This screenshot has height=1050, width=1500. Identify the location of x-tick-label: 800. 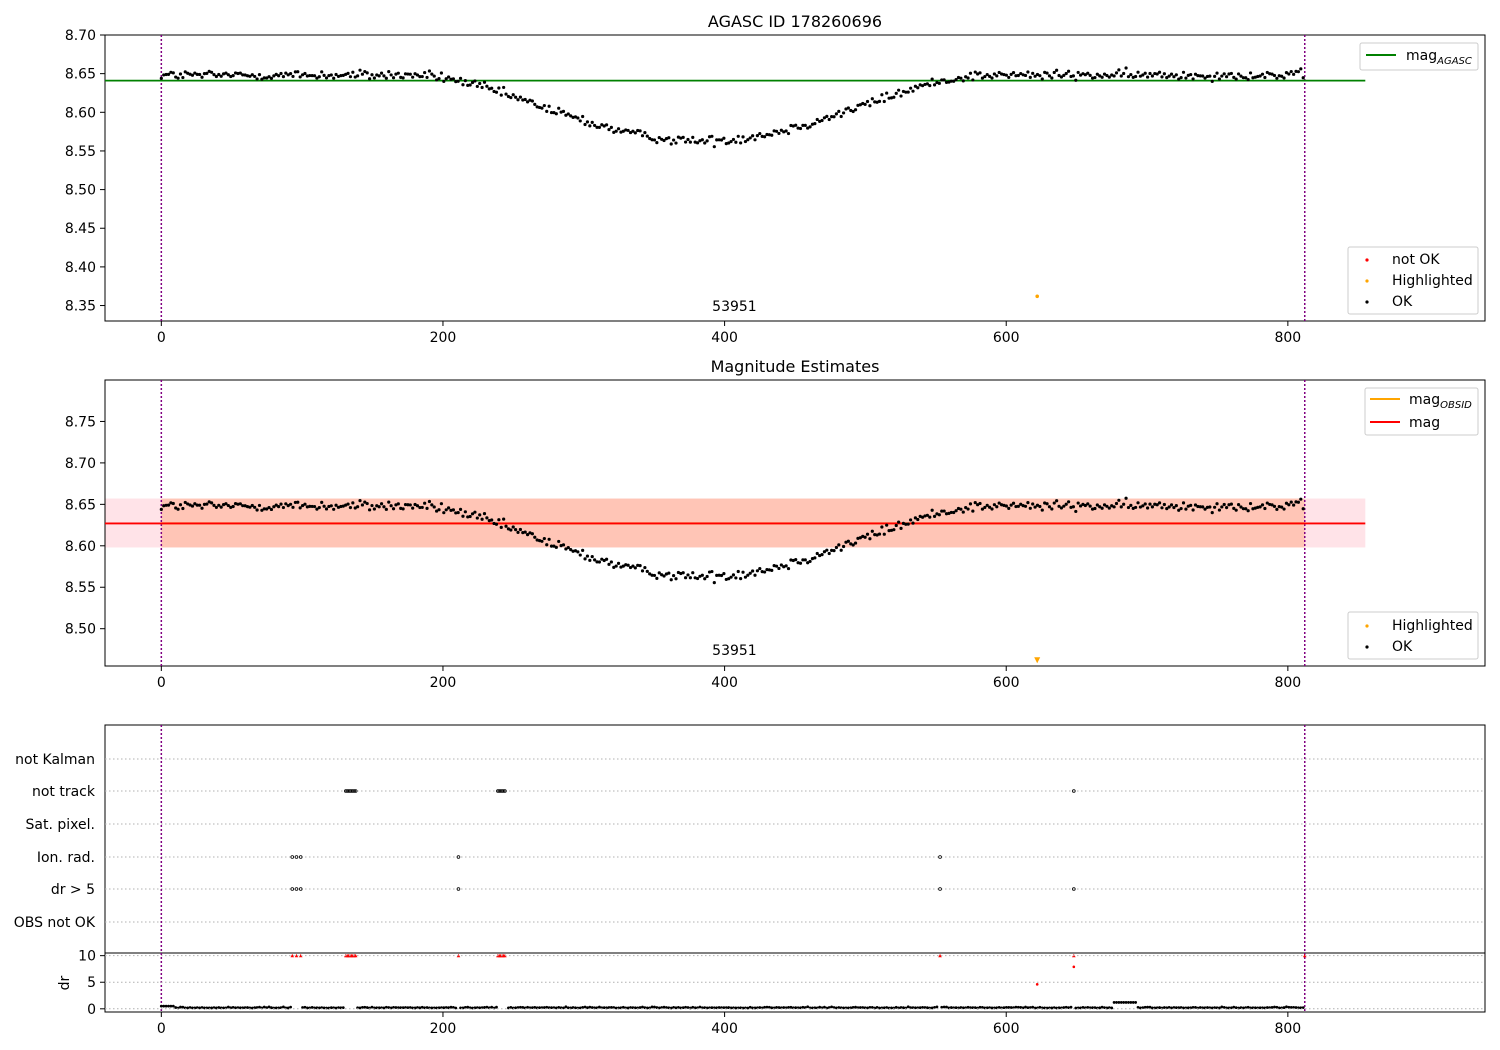
(1287, 338).